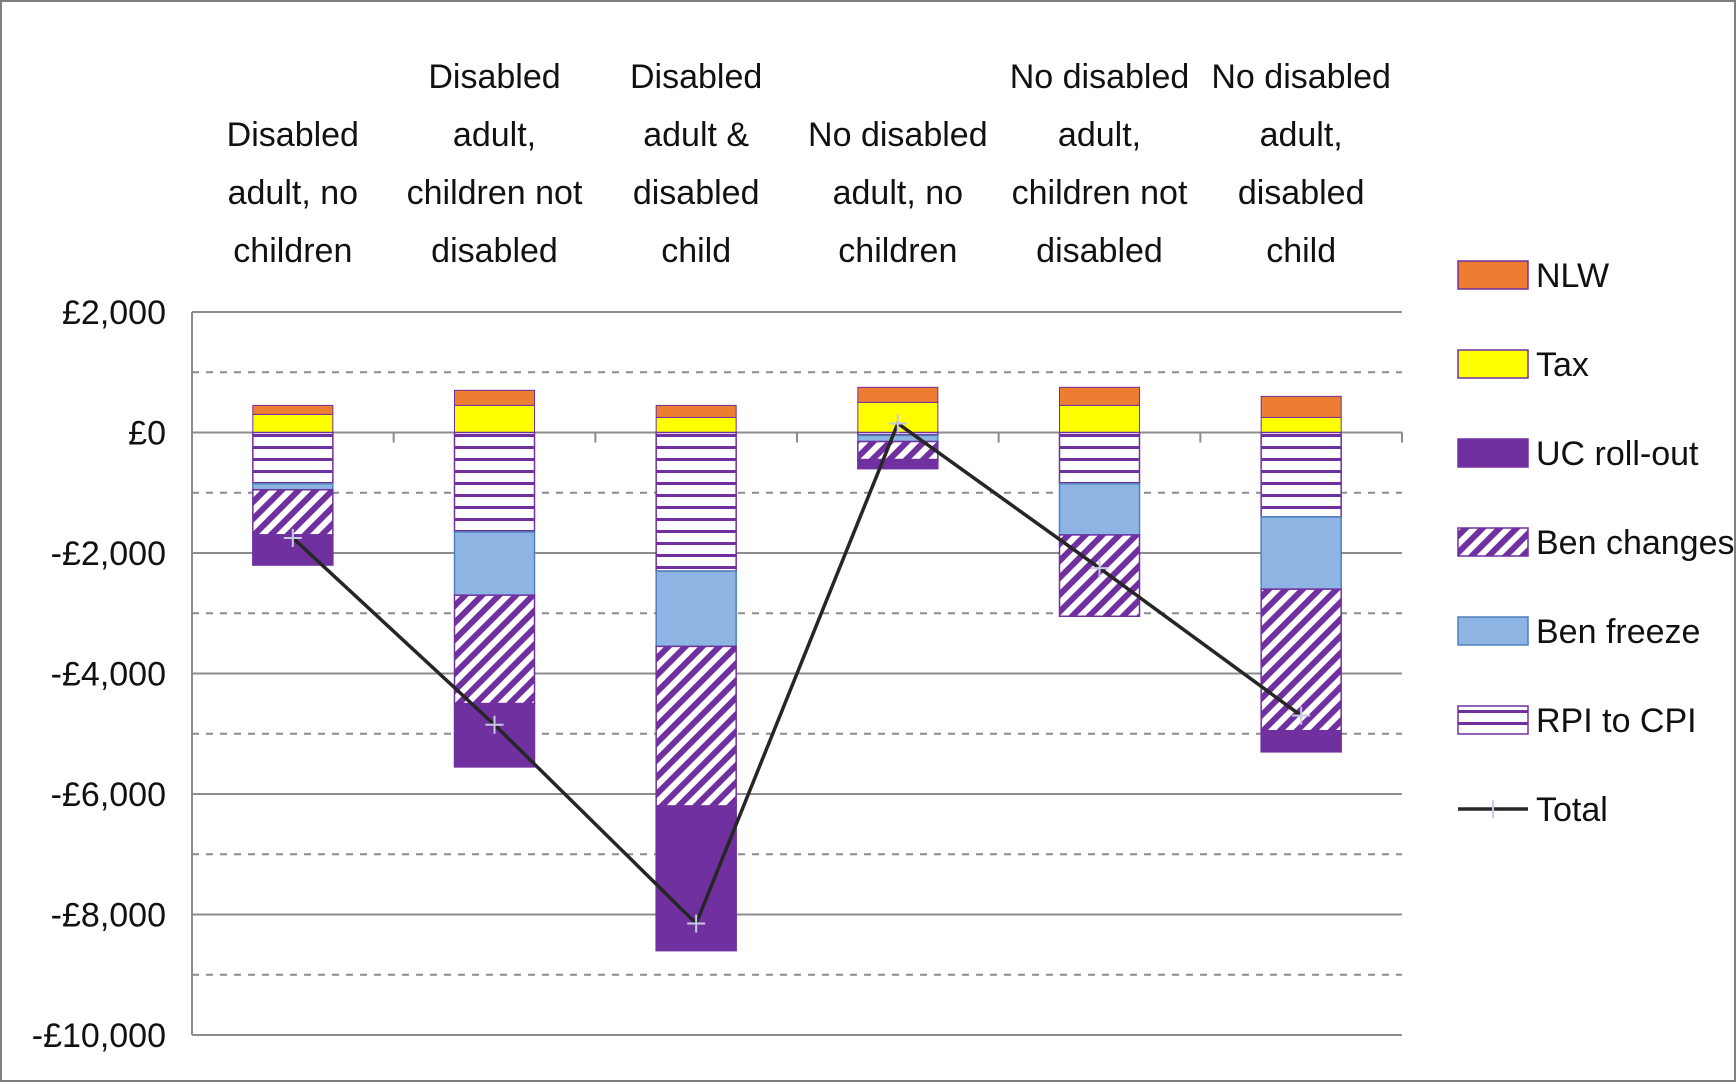 The image size is (1736, 1084). I want to click on legend-label: Tax, so click(1562, 365).